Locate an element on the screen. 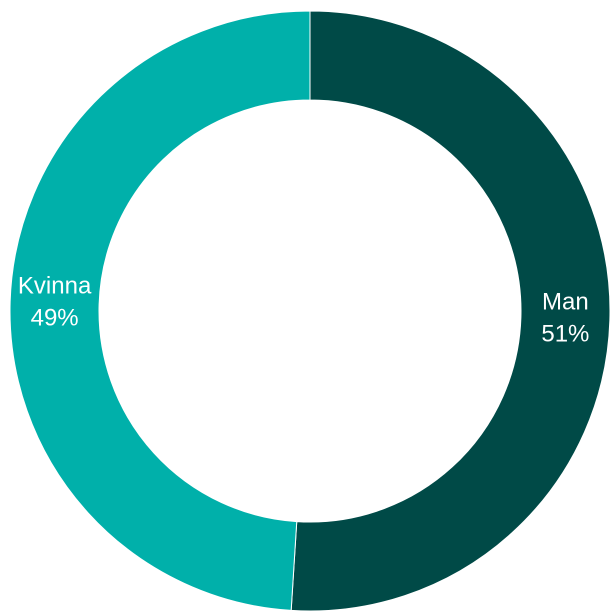 The image size is (610, 612). segment-label: Kvinna is located at coordinates (55, 285).